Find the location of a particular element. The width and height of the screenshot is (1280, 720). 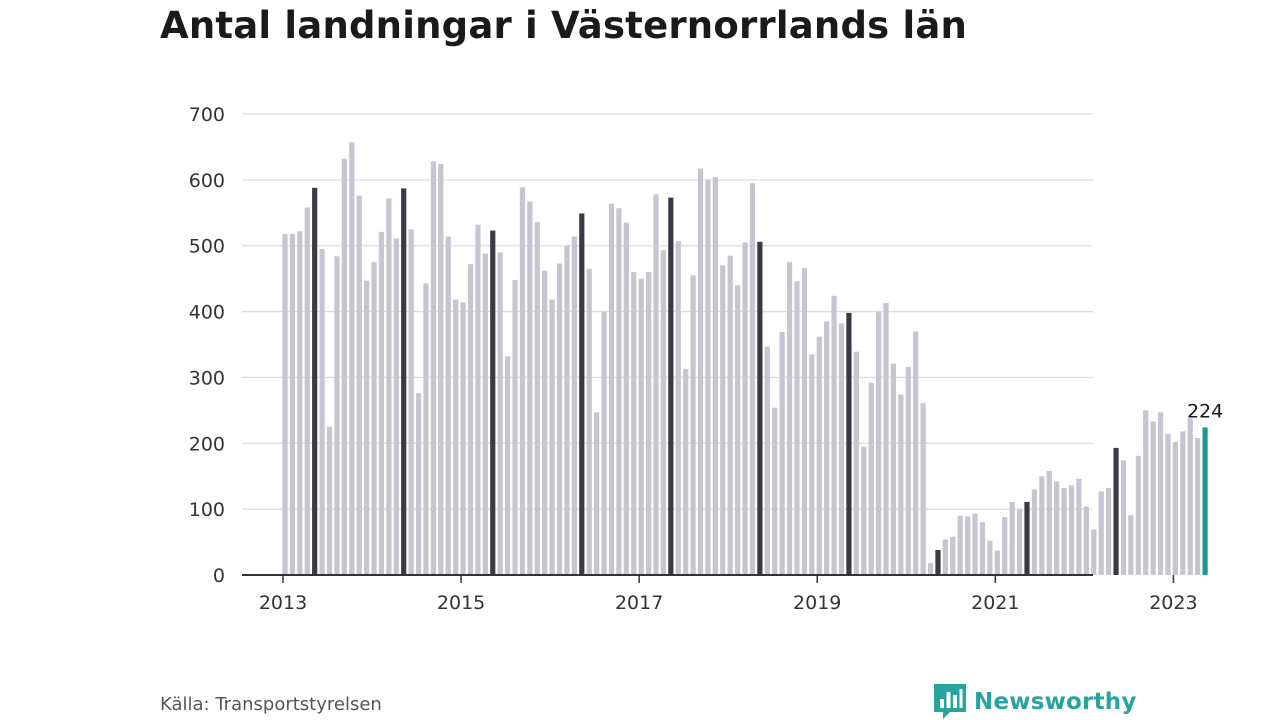

y-axis-labels: 0 100 200 300 400 500 600 700 is located at coordinates (207, 345).